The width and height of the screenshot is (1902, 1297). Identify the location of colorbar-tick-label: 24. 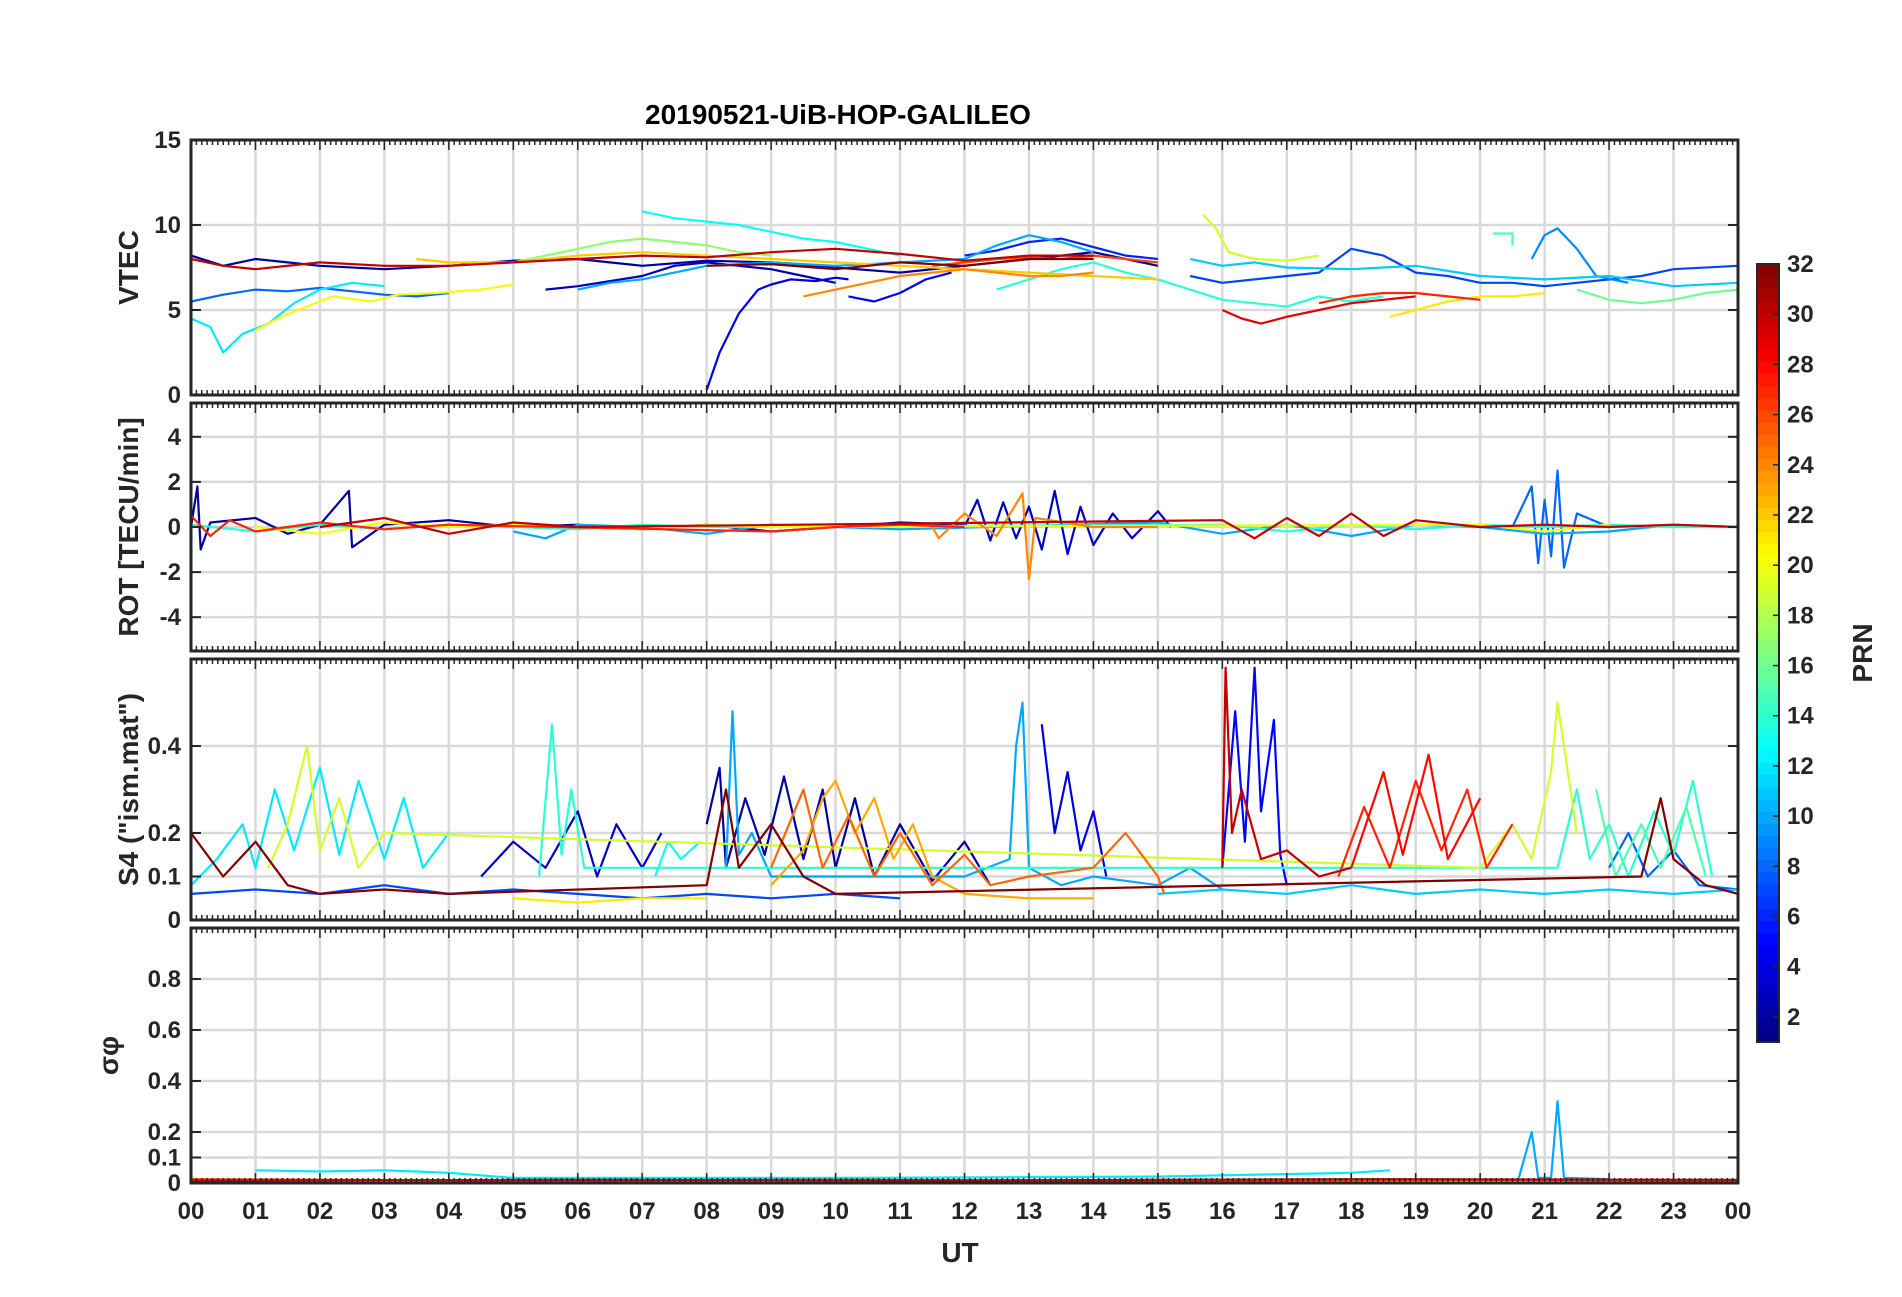
(1800, 465).